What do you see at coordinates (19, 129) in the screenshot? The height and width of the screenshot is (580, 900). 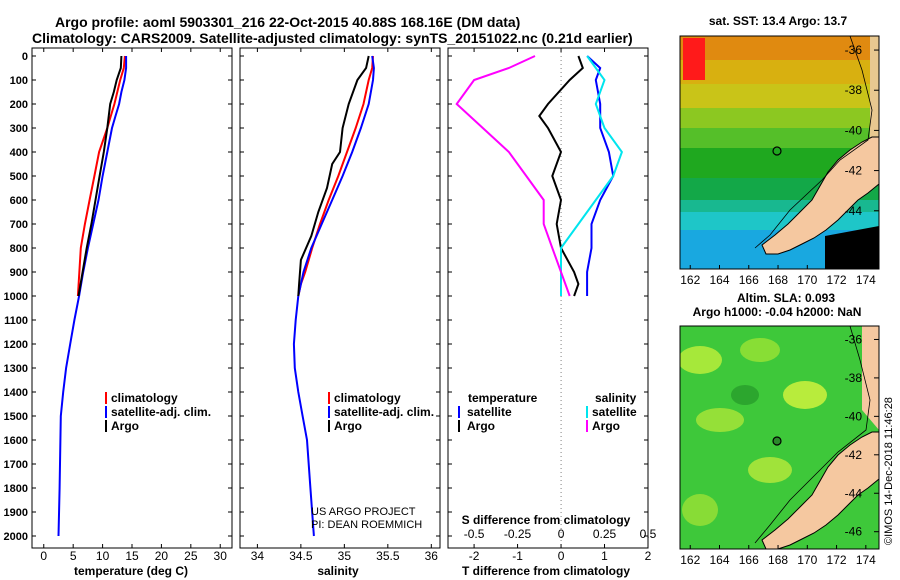 I see `depth-tick-label: 300` at bounding box center [19, 129].